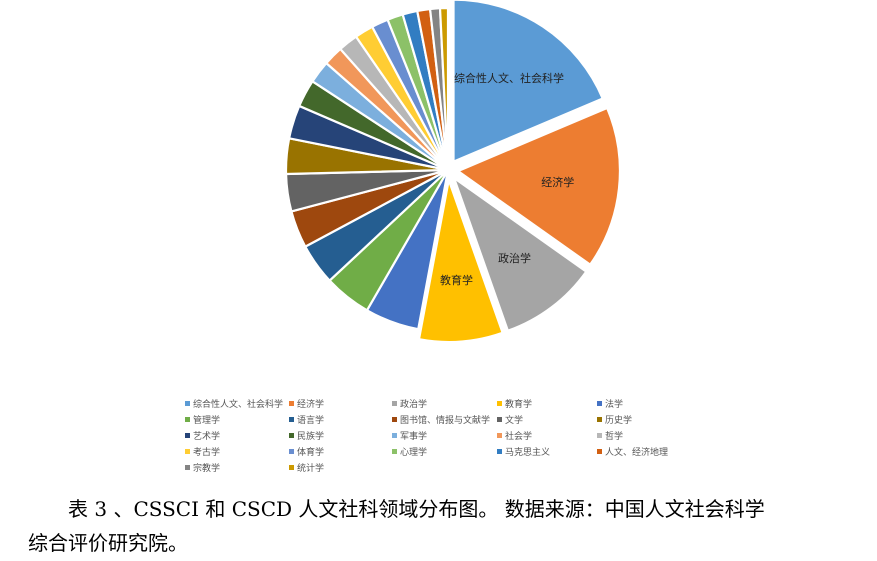 The height and width of the screenshot is (561, 877). I want to click on slice-label-1: 经济学, so click(557, 182).